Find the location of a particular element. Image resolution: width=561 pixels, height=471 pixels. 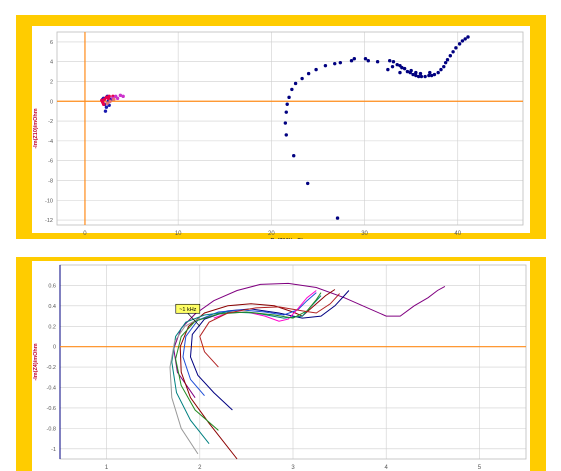

chart-1-series-6-line is located at coordinates (248, 361).